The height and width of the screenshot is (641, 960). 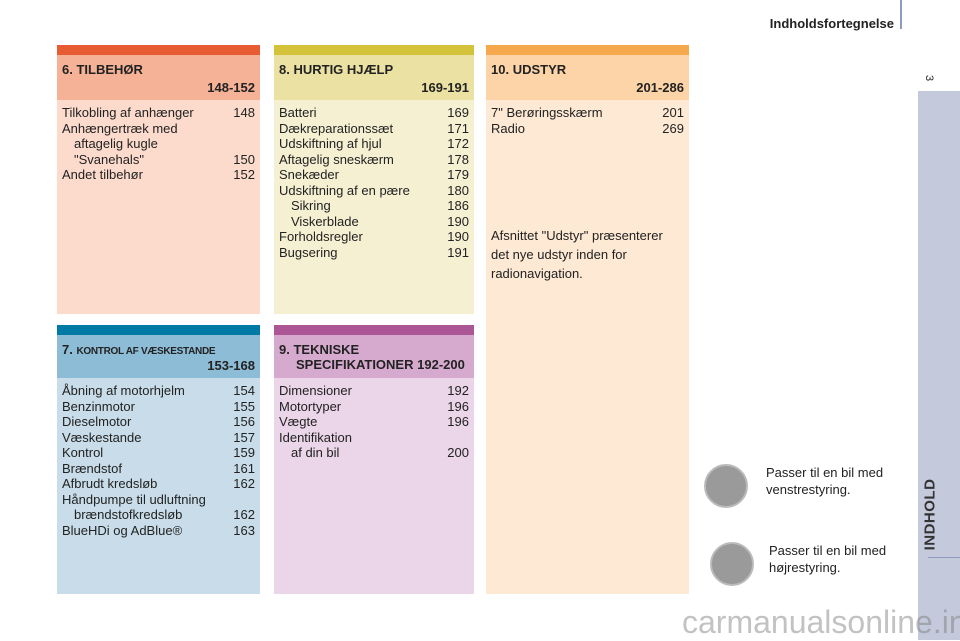 What do you see at coordinates (673, 128) in the screenshot?
I see `toc-entry-page: 269` at bounding box center [673, 128].